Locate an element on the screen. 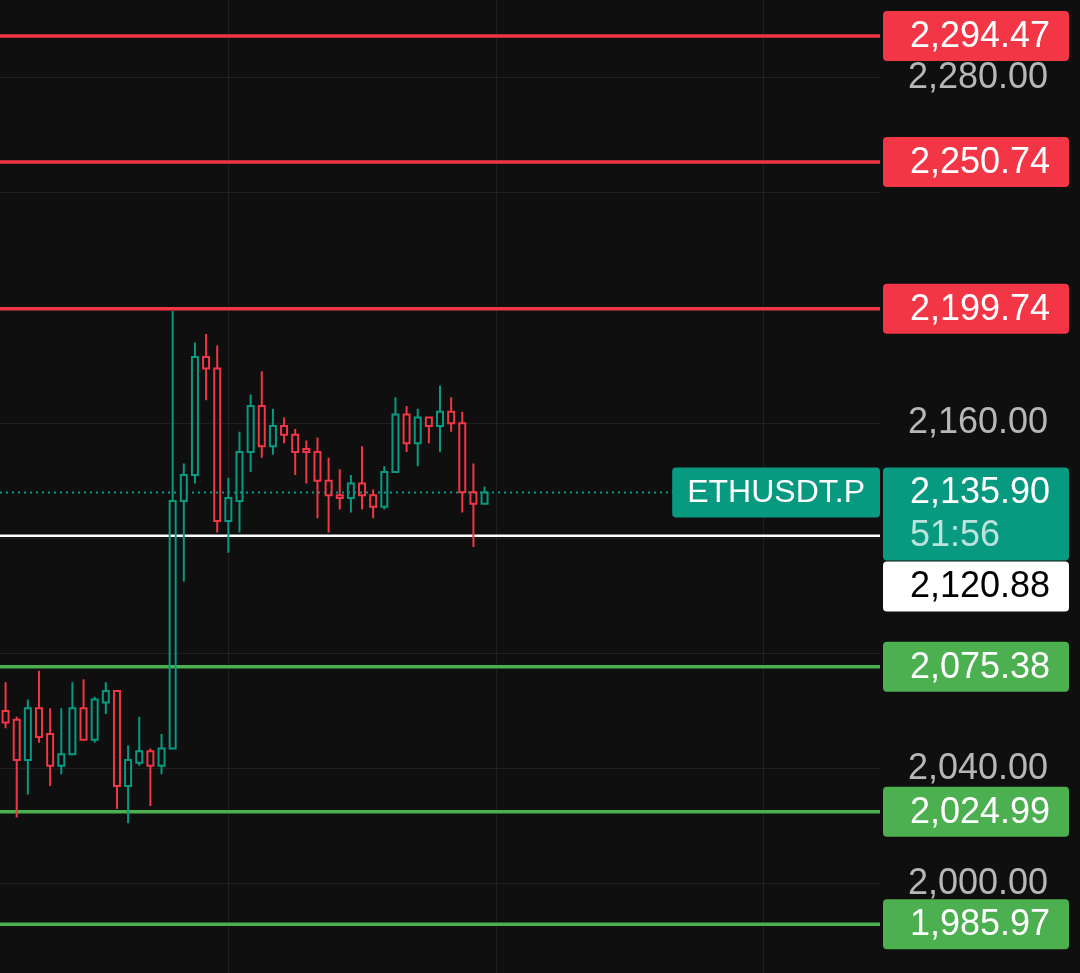 The image size is (1080, 973). ref-line-label: 2,135.90 is located at coordinates (980, 491).